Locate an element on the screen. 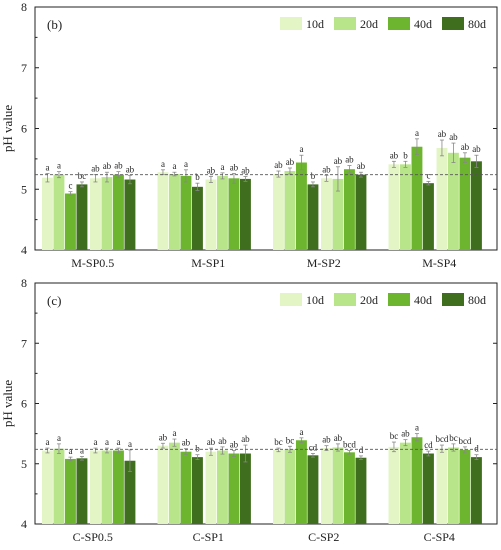  x-category-label: M-SP2 is located at coordinates (324, 263).